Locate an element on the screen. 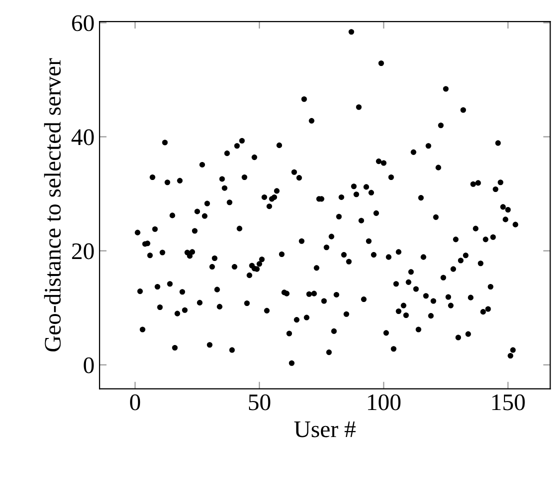 The image size is (553, 480). x-tick-label: 0 is located at coordinates (135, 402).